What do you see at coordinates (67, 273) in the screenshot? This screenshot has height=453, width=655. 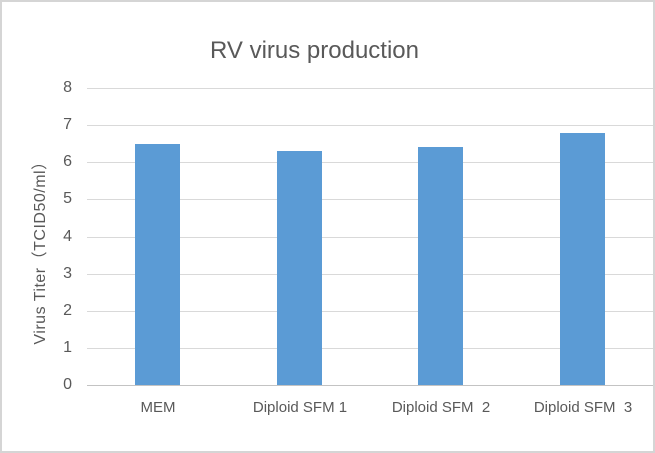 I see `y-tick-label-3: 3` at bounding box center [67, 273].